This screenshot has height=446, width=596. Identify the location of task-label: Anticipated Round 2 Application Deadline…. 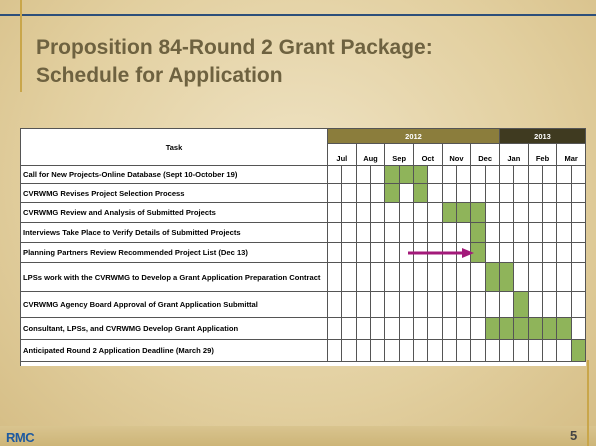
(174, 351).